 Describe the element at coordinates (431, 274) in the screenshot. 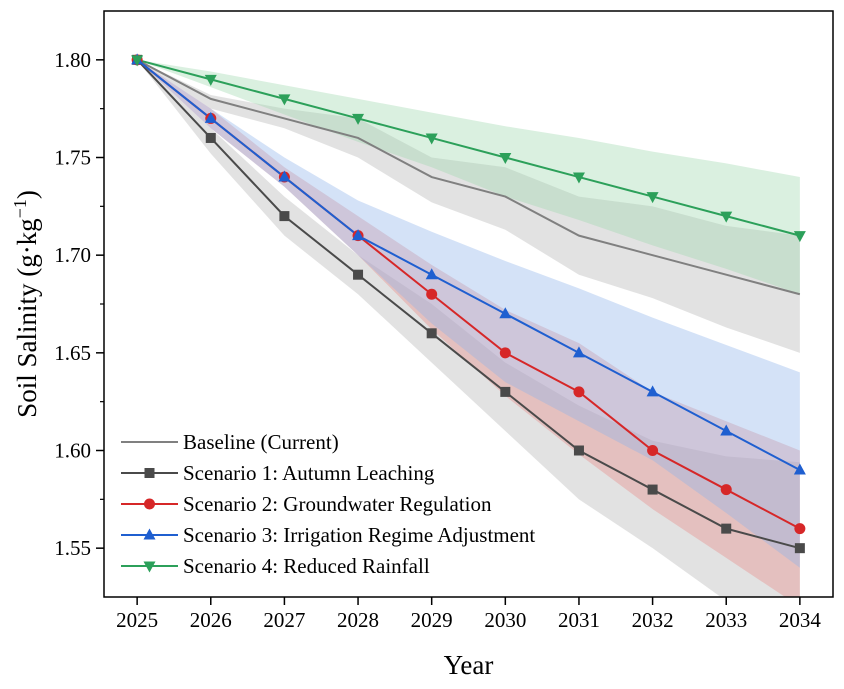

I see `point-series-3-2029` at that location.